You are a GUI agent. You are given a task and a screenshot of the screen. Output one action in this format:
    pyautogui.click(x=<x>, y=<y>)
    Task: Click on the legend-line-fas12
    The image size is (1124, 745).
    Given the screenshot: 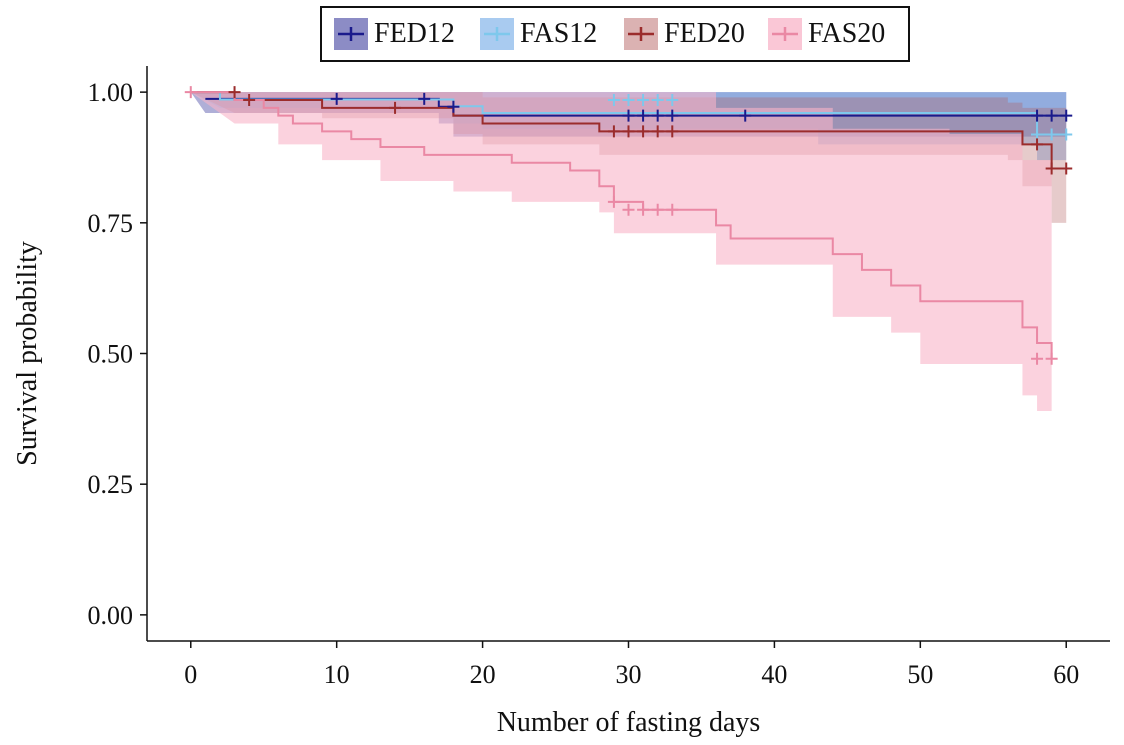 What is the action you would take?
    pyautogui.click(x=497, y=34)
    